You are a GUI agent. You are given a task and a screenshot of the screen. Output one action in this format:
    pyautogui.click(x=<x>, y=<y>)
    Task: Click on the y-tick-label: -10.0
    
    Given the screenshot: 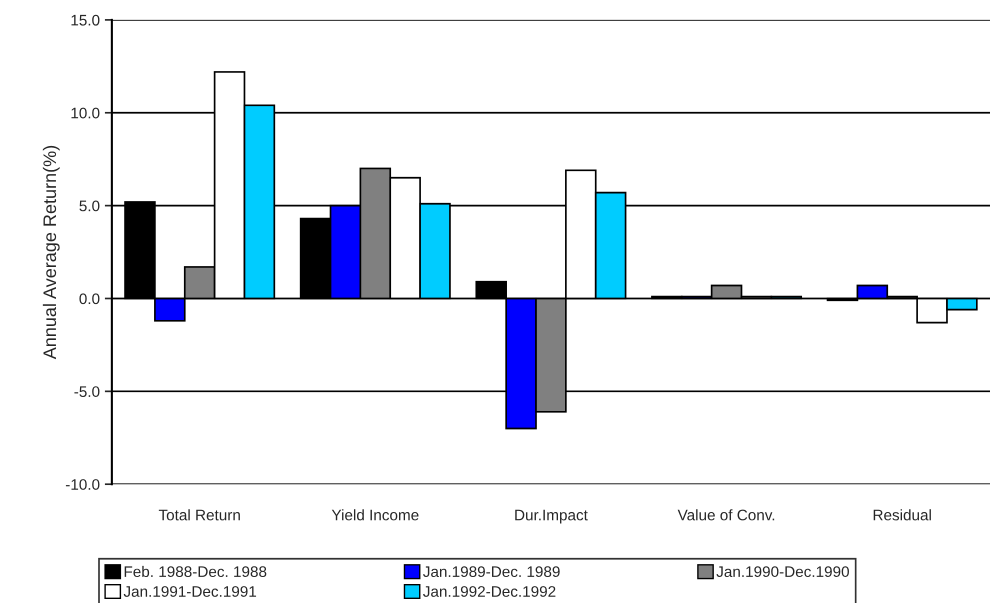 What is the action you would take?
    pyautogui.click(x=83, y=484)
    